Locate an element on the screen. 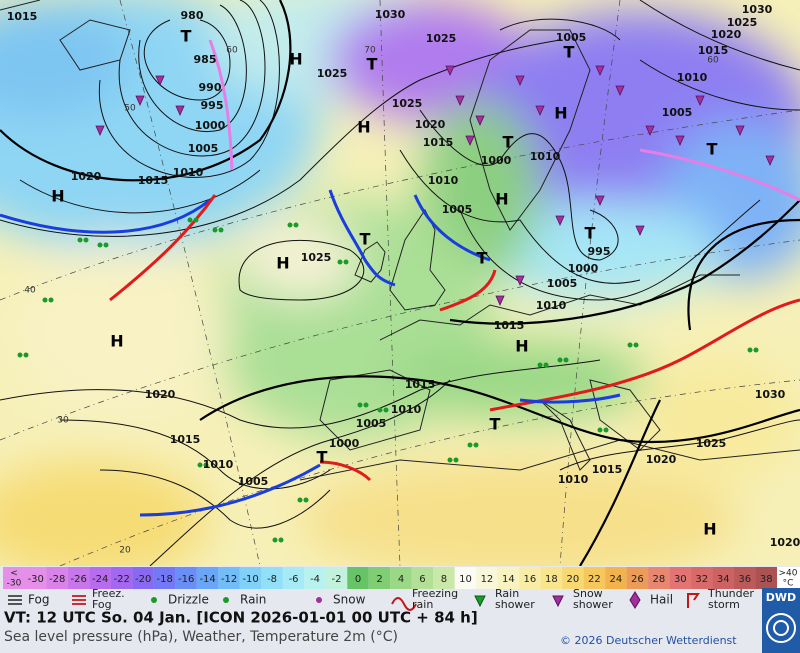 This screenshot has width=800, height=653. weather-legend-label: storm is located at coordinates (724, 604).